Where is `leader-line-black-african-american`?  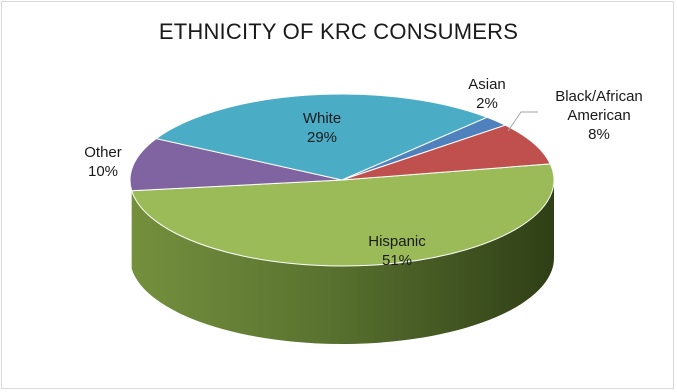 leader-line-black-african-american is located at coordinates (522, 121).